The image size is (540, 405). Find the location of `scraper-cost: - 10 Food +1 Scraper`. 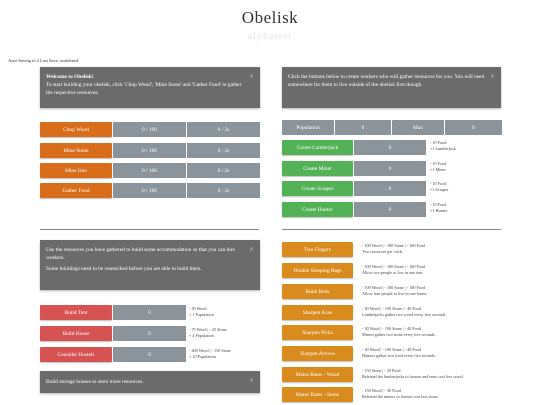

scraper-cost: - 10 Food +1 Scraper is located at coordinates (439, 186).